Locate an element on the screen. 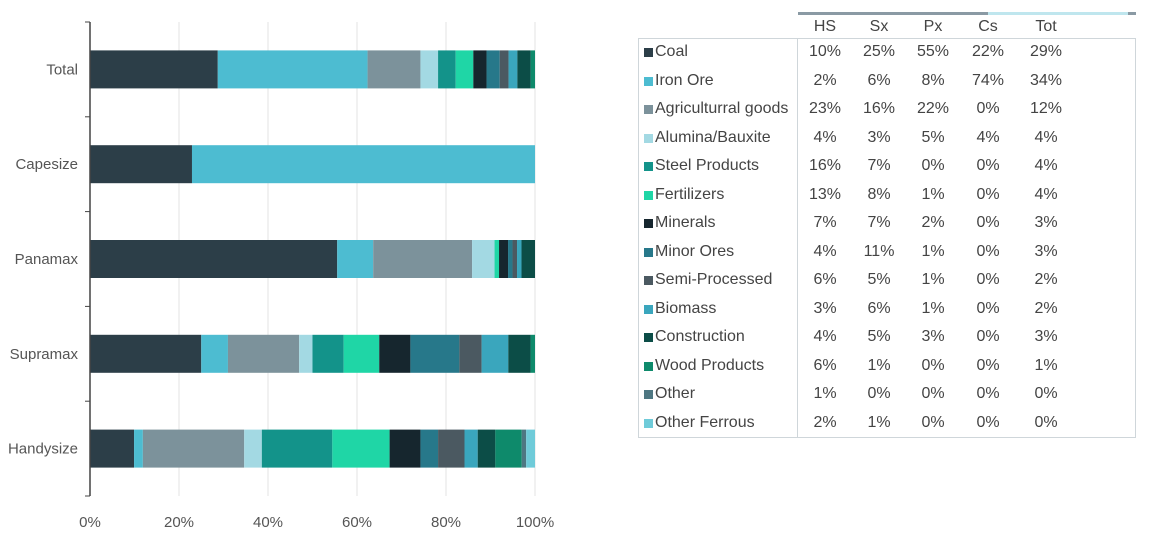  bar-segment-supramax-wood-products is located at coordinates (532, 353).